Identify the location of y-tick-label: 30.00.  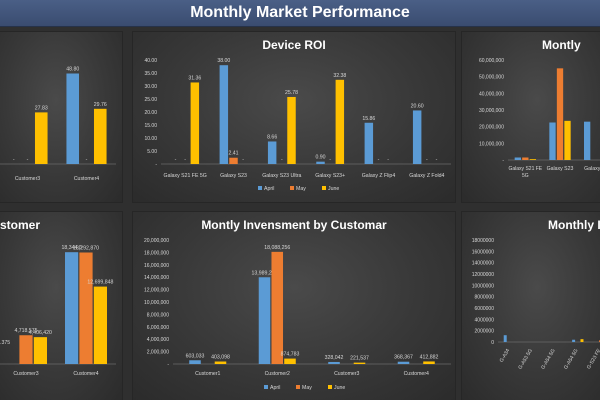
(150, 87).